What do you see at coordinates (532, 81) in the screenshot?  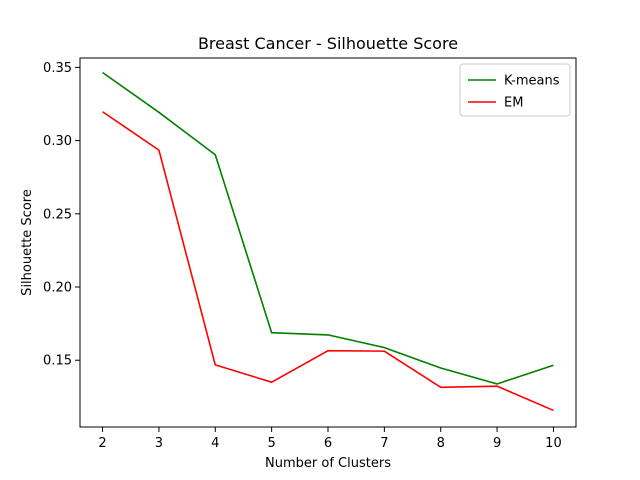 I see `legend-label: K-means` at bounding box center [532, 81].